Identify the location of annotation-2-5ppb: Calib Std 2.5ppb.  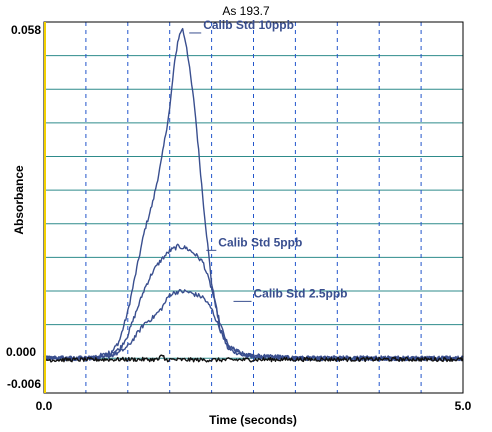
(301, 293).